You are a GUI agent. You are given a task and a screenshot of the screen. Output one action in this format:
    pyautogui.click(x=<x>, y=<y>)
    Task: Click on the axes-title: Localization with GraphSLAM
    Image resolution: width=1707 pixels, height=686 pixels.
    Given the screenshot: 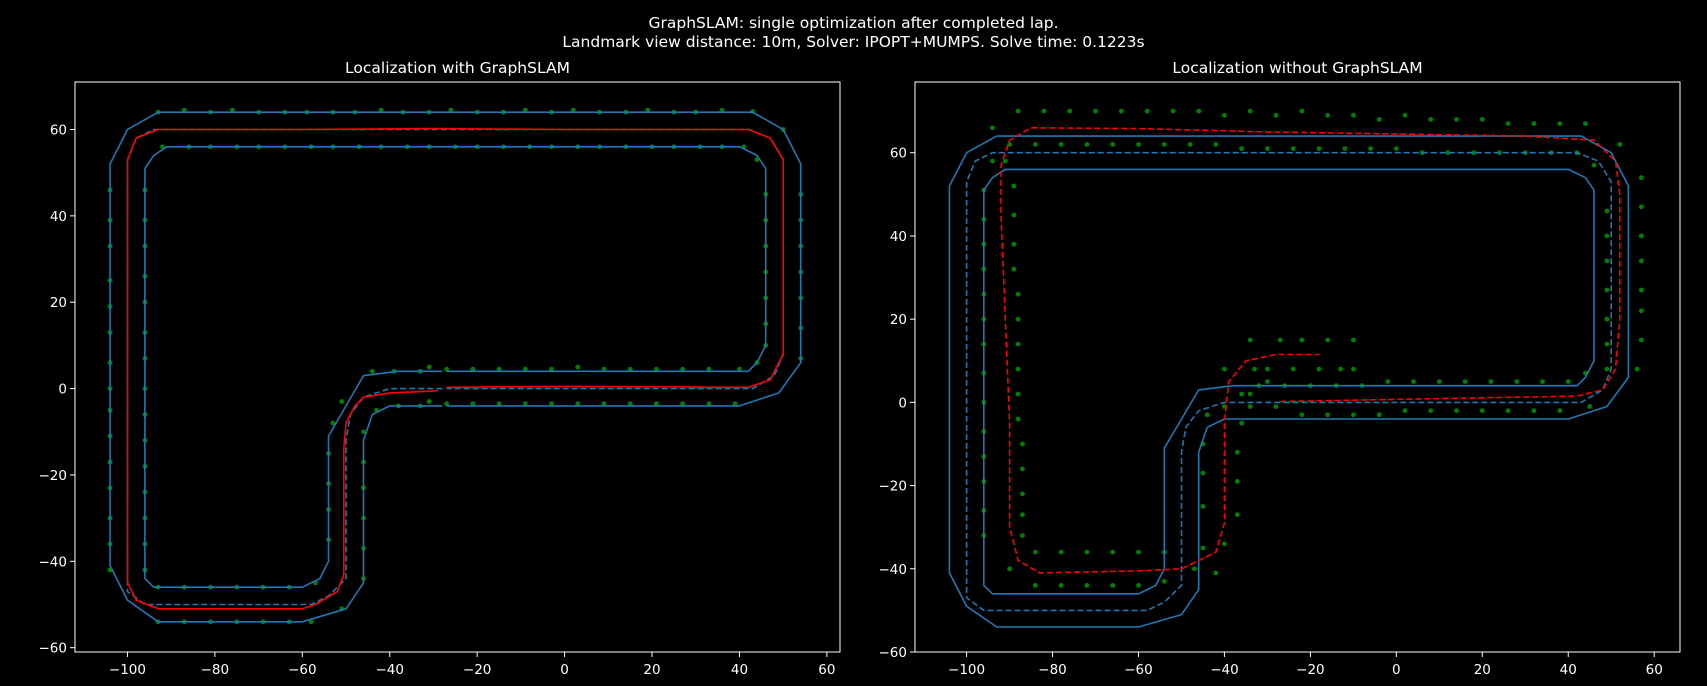 What is the action you would take?
    pyautogui.click(x=457, y=68)
    